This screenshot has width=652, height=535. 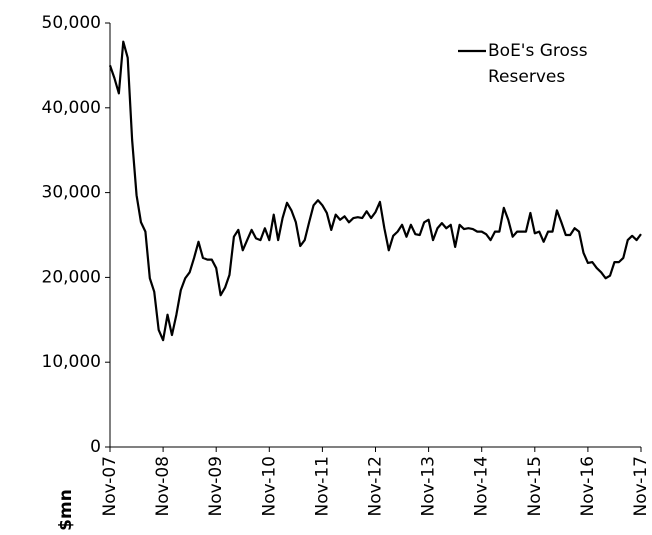 I want to click on x-tick-label: Nov-07, so click(x=110, y=486).